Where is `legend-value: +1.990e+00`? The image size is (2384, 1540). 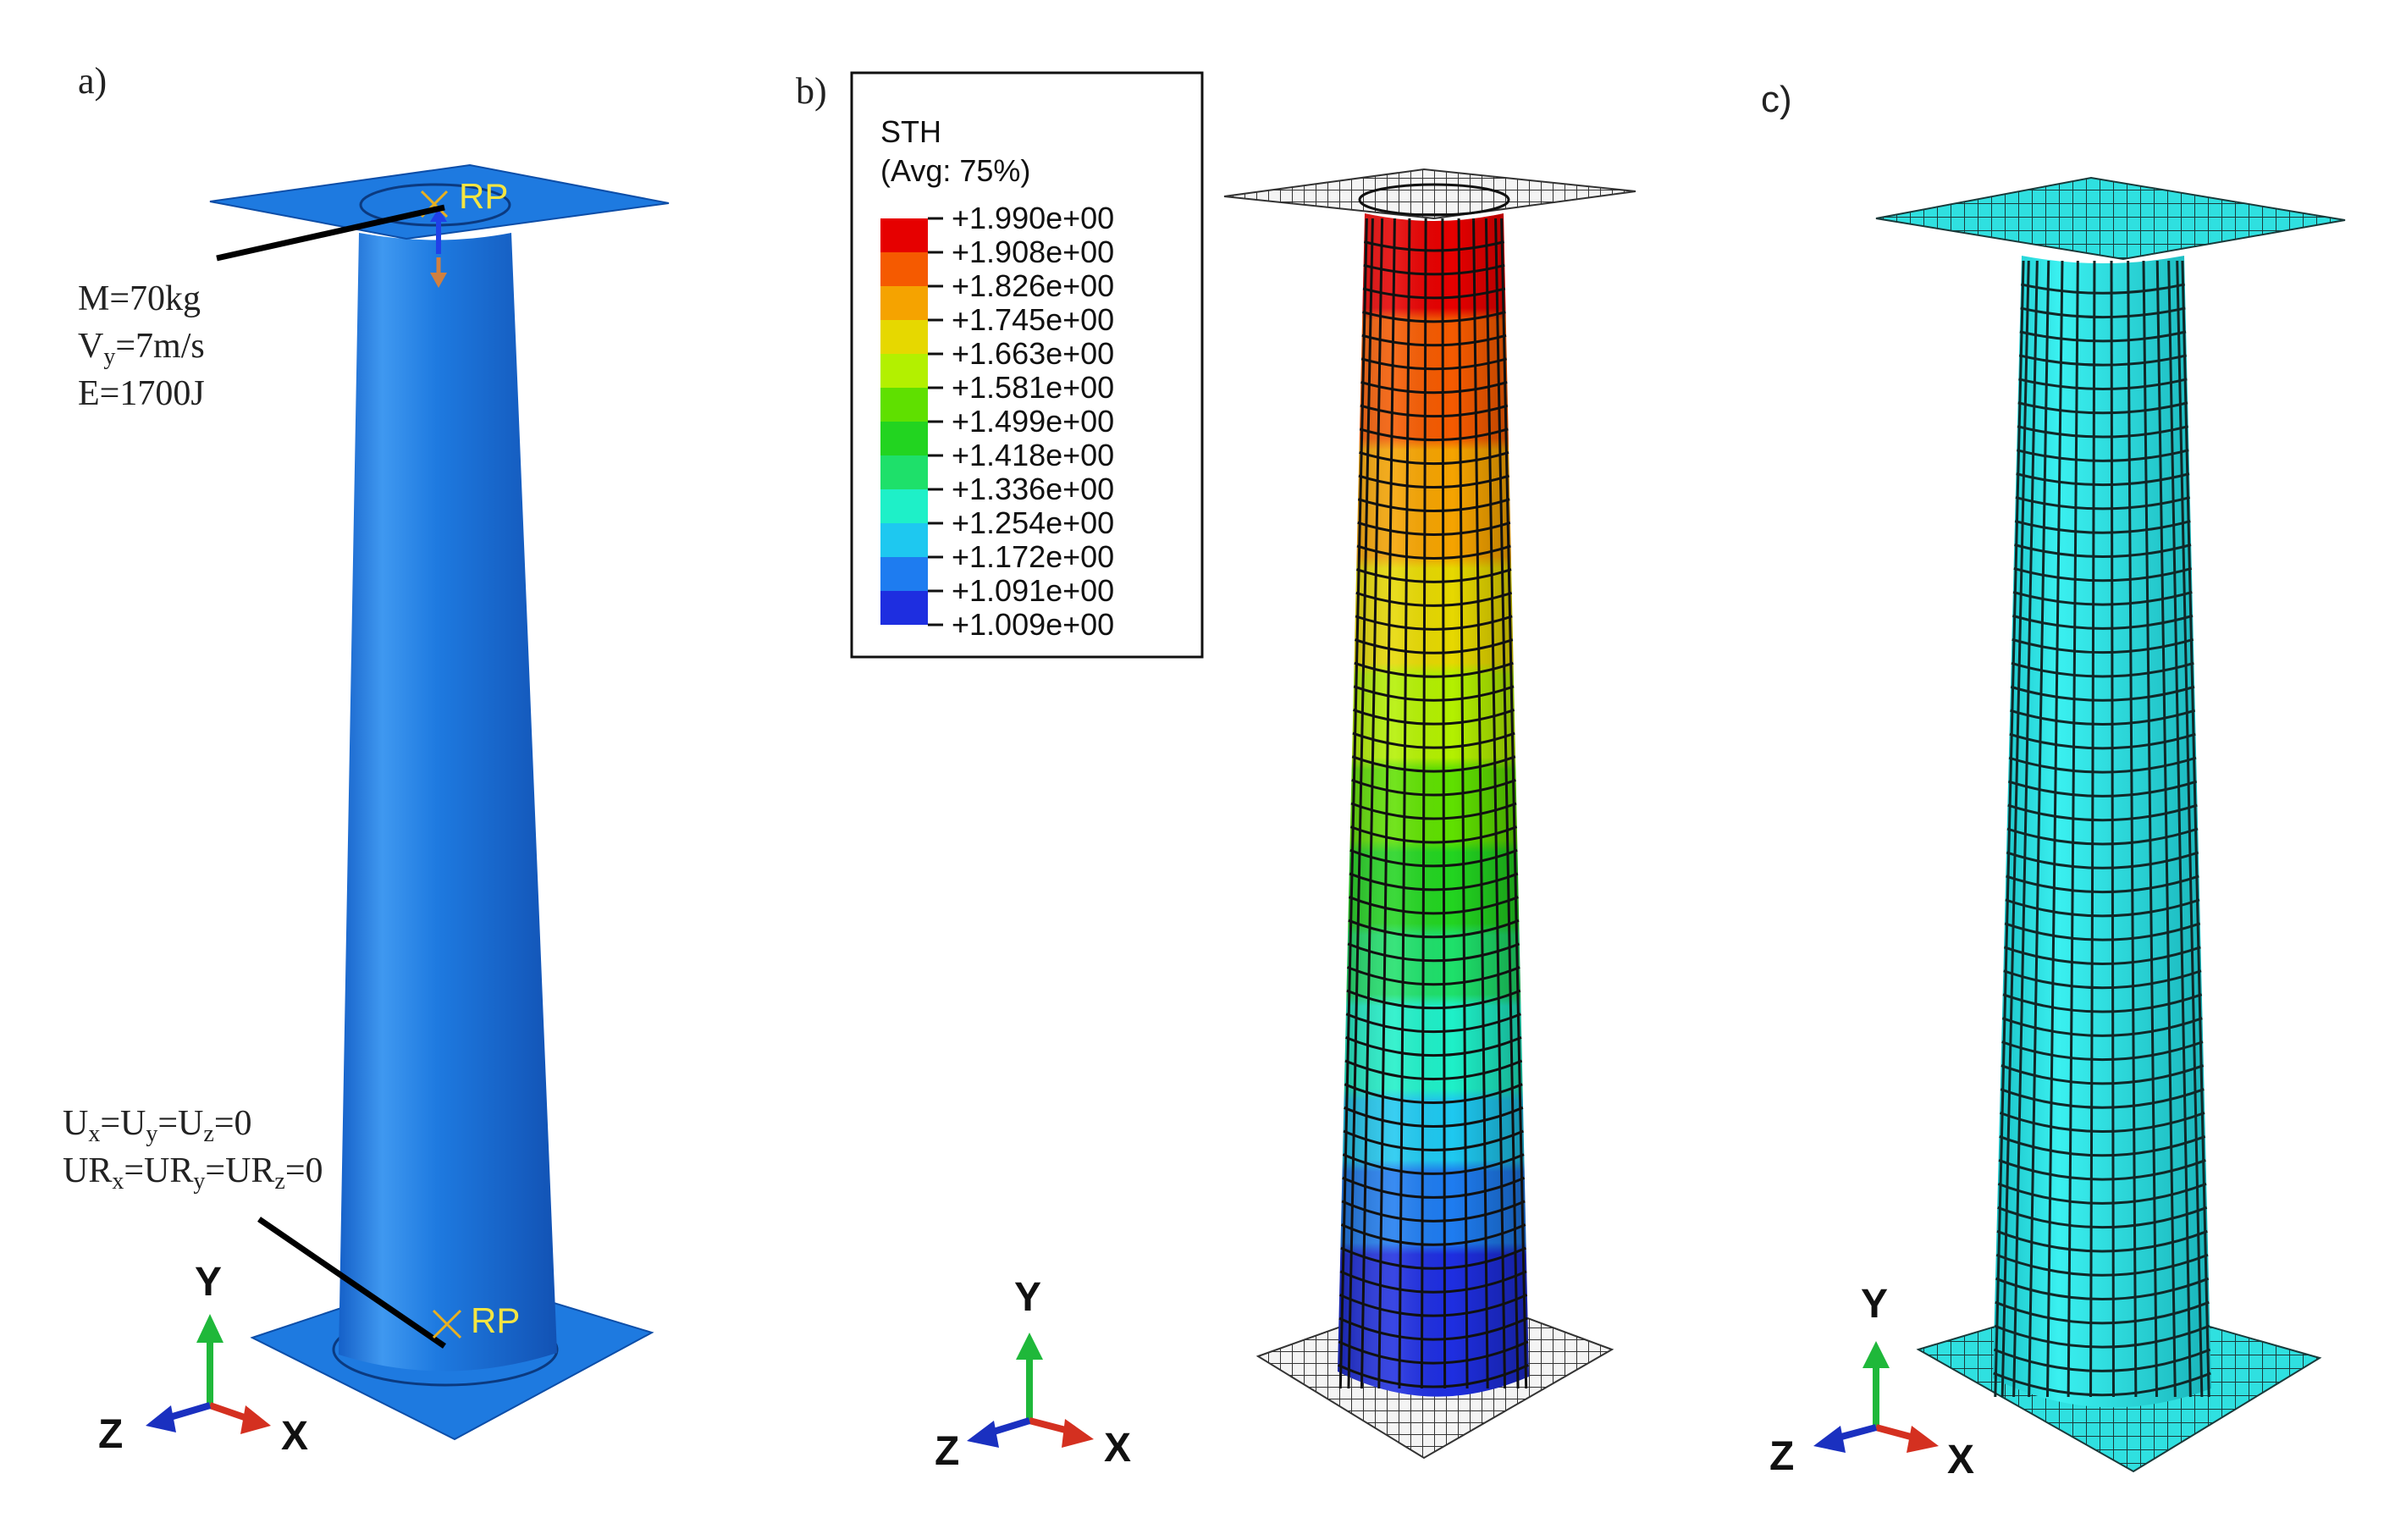 legend-value: +1.990e+00 is located at coordinates (1033, 218).